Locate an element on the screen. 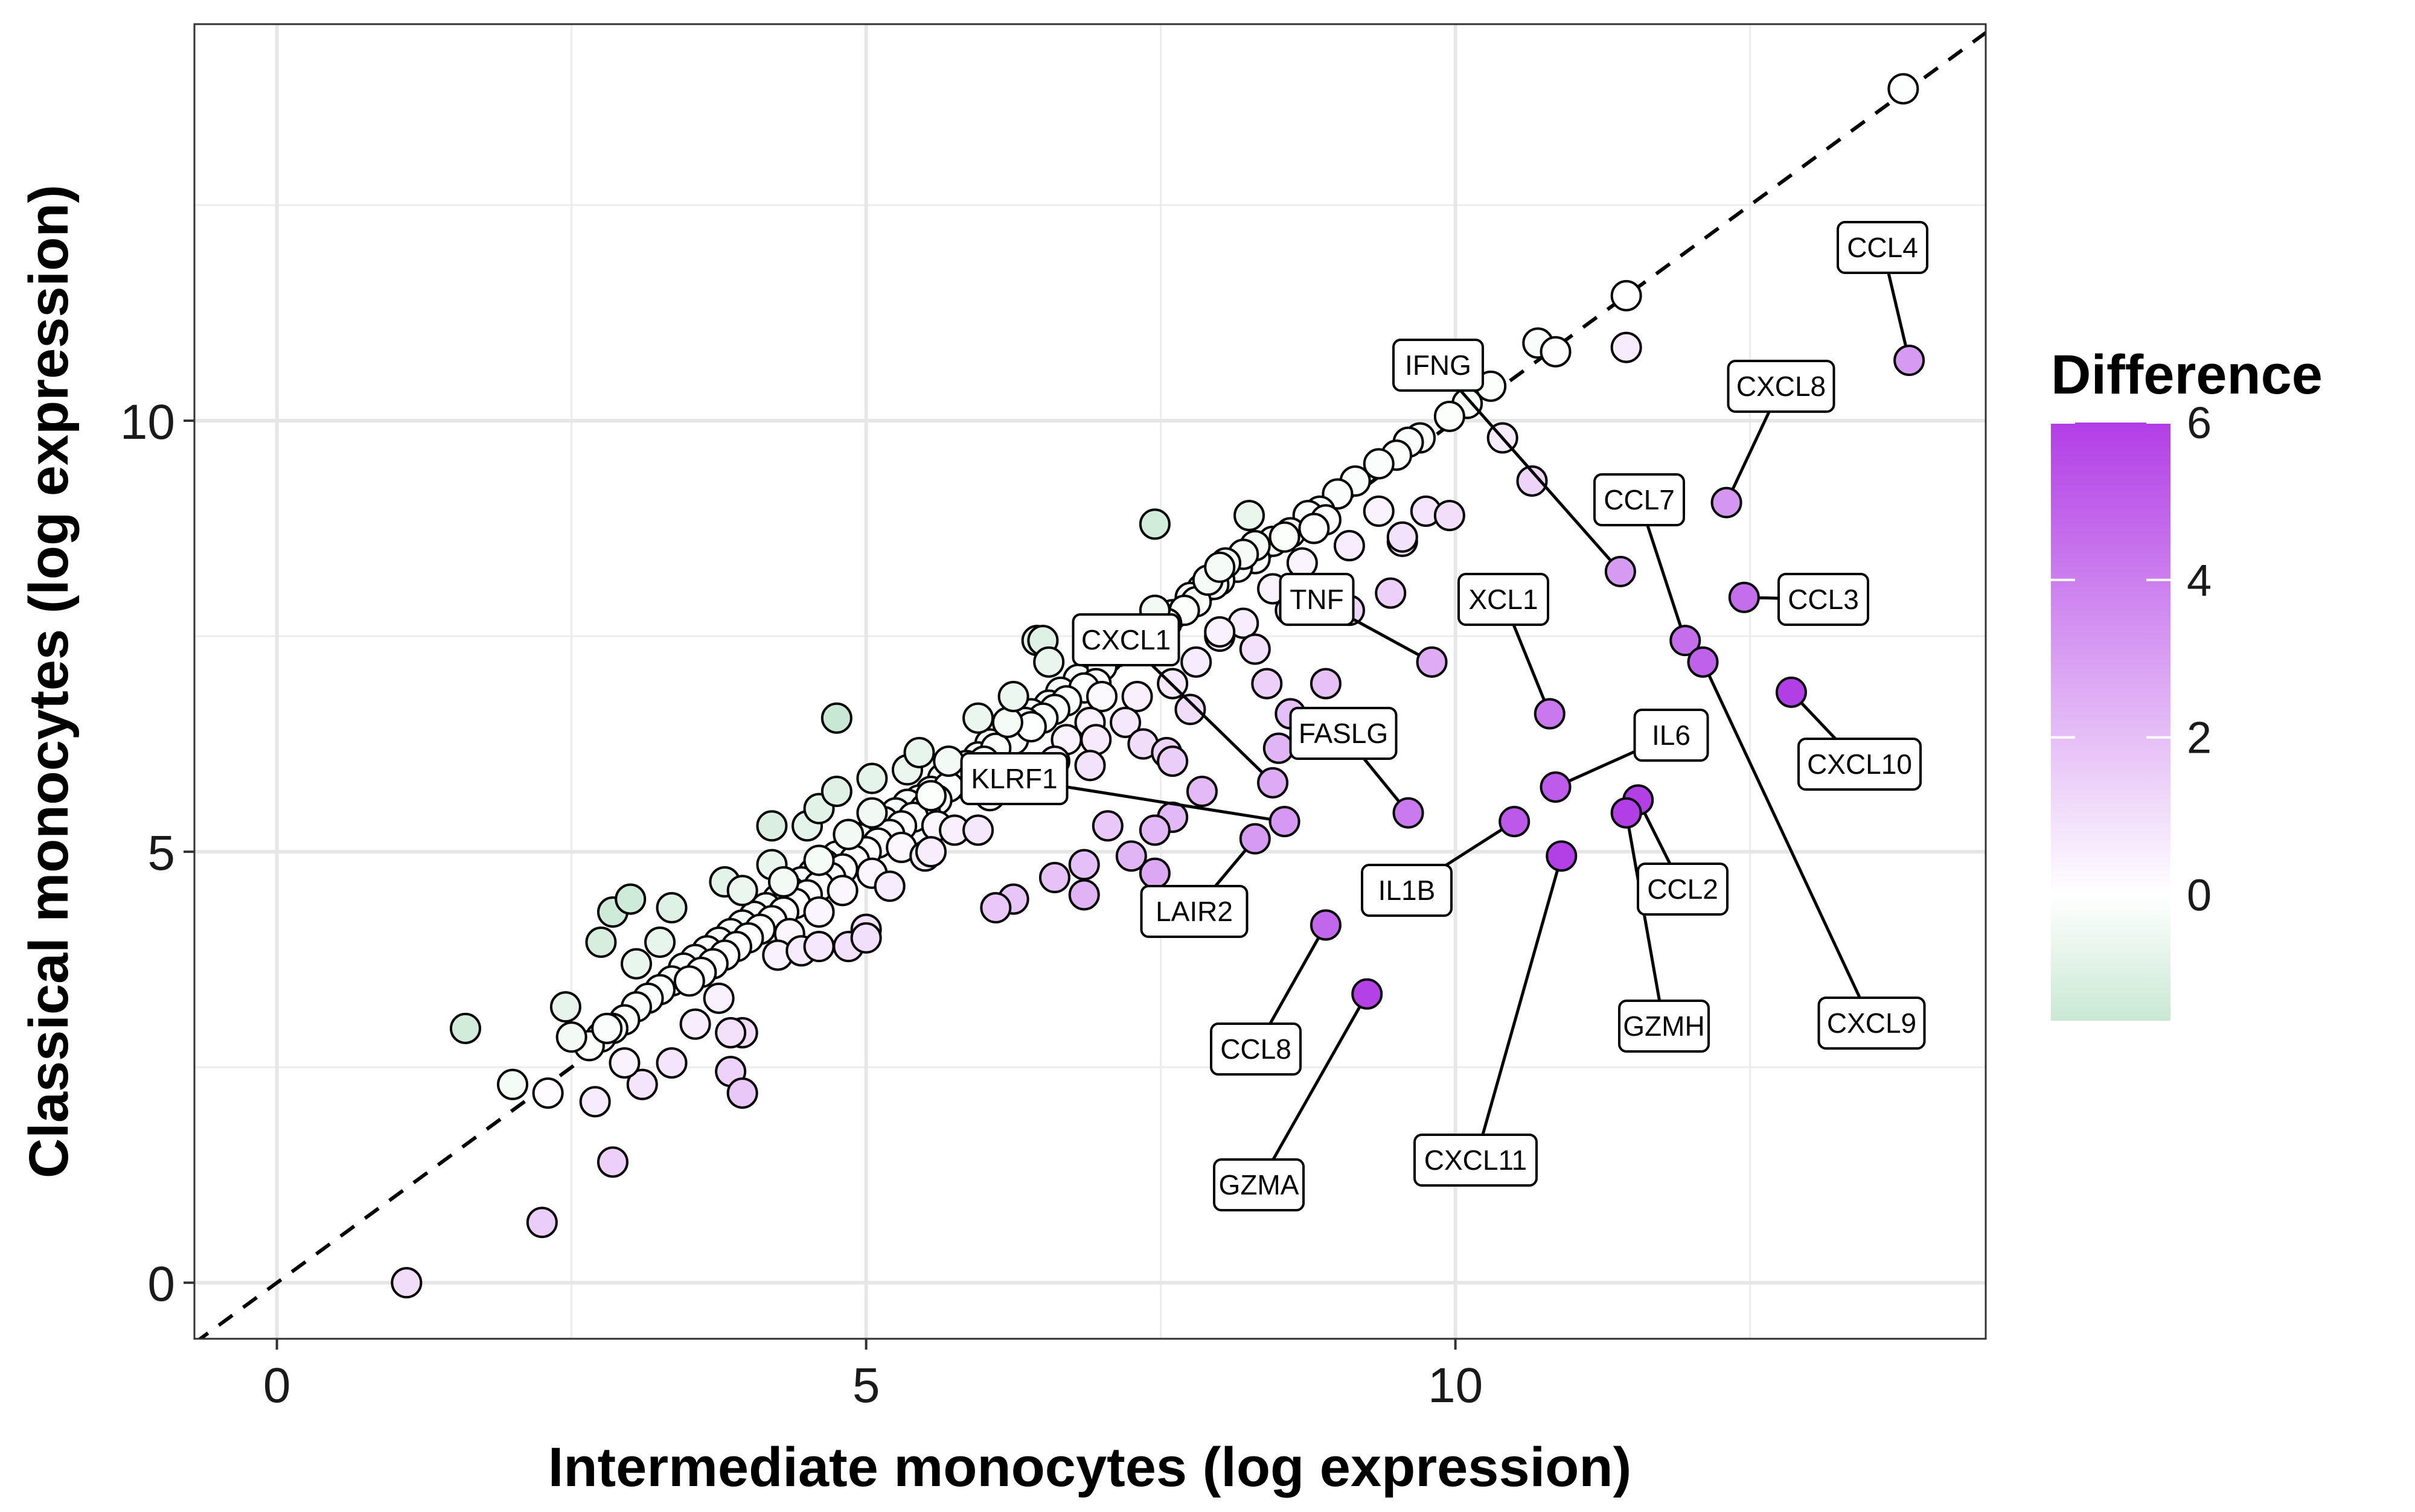 The width and height of the screenshot is (2415, 1512). gene-label: XCL1 is located at coordinates (1503, 599).